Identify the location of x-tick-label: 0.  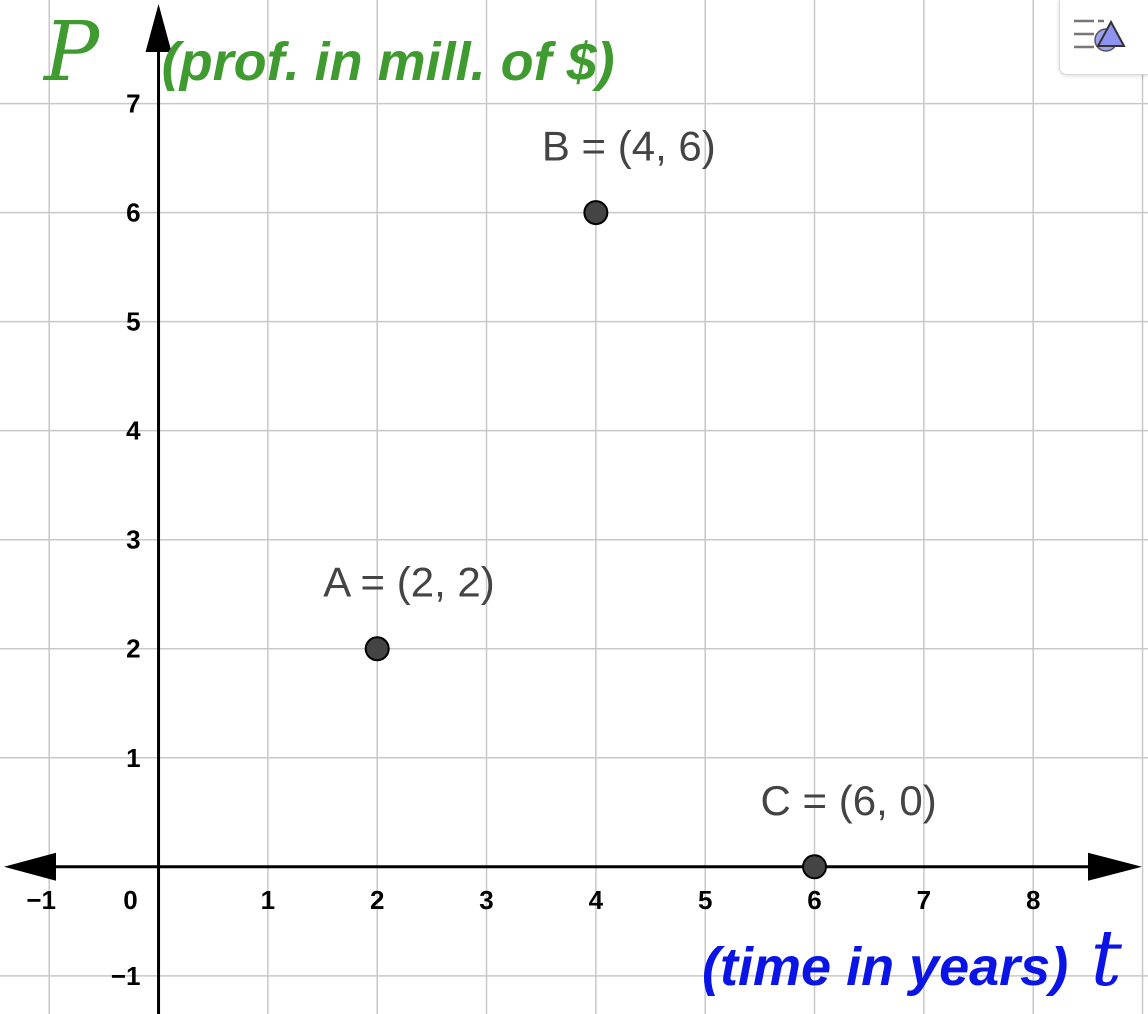
(130, 900).